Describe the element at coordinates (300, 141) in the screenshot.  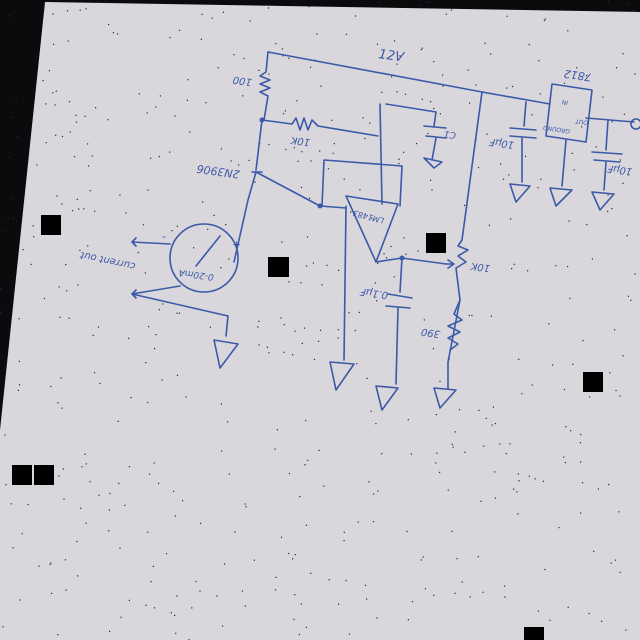
I see `resistor-10k-label: 10K` at that location.